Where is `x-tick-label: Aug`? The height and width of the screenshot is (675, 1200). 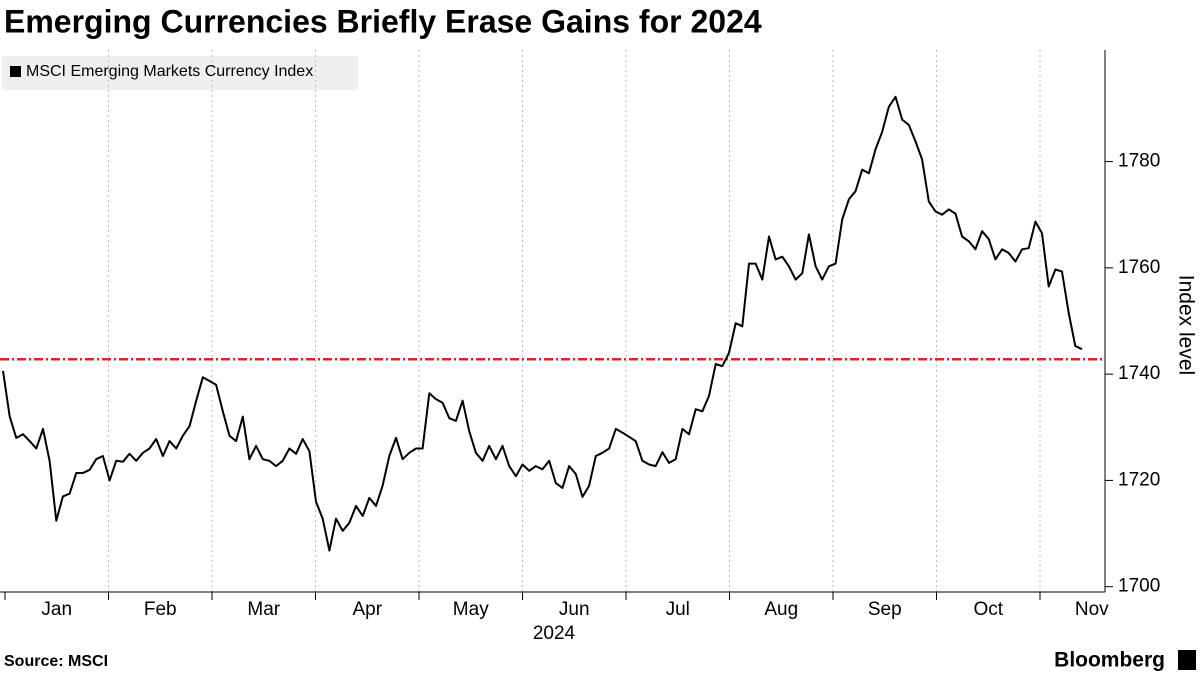 x-tick-label: Aug is located at coordinates (781, 609).